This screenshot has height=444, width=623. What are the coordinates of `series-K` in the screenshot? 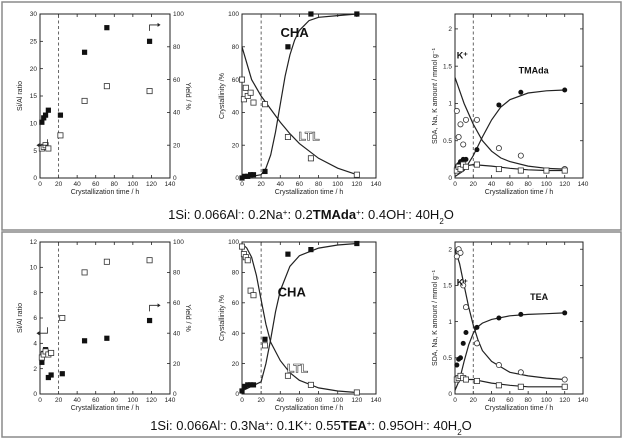 It's located at (510, 125).